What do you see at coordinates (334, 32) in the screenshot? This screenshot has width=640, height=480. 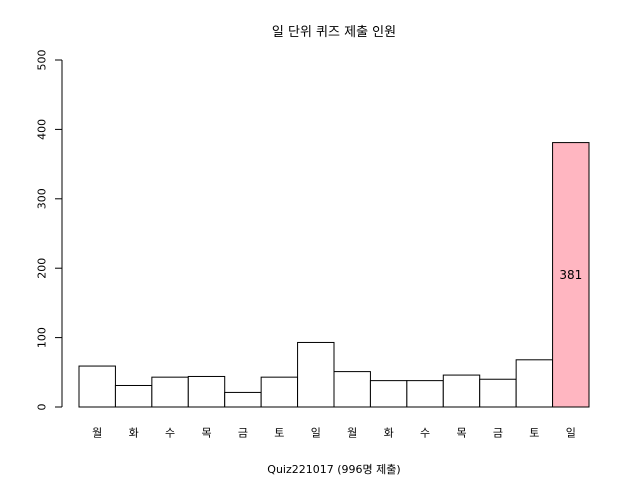 I see `chart-title: 일 단위 퀴즈 제출 인원` at bounding box center [334, 32].